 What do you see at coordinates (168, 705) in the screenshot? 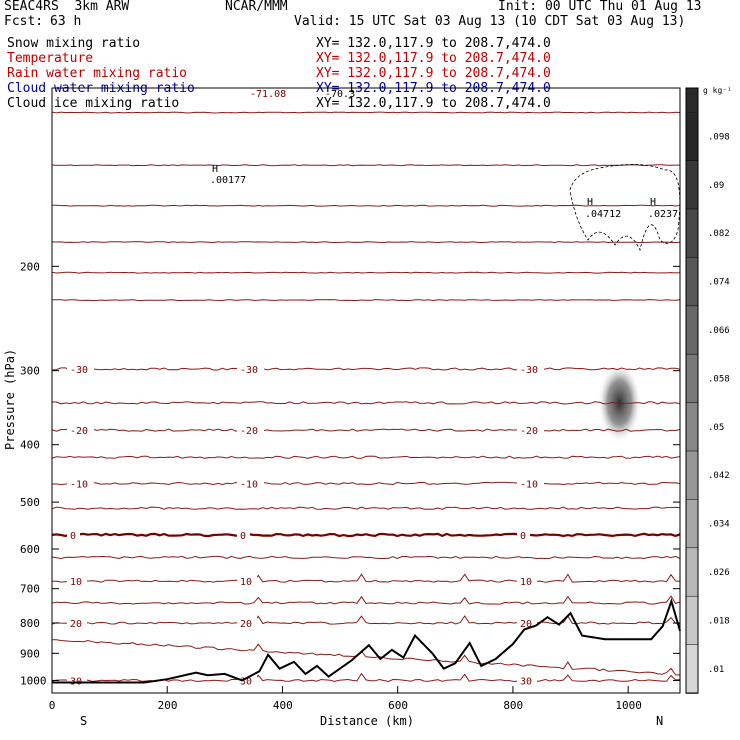
I see `x-tick-label: 200` at bounding box center [168, 705].